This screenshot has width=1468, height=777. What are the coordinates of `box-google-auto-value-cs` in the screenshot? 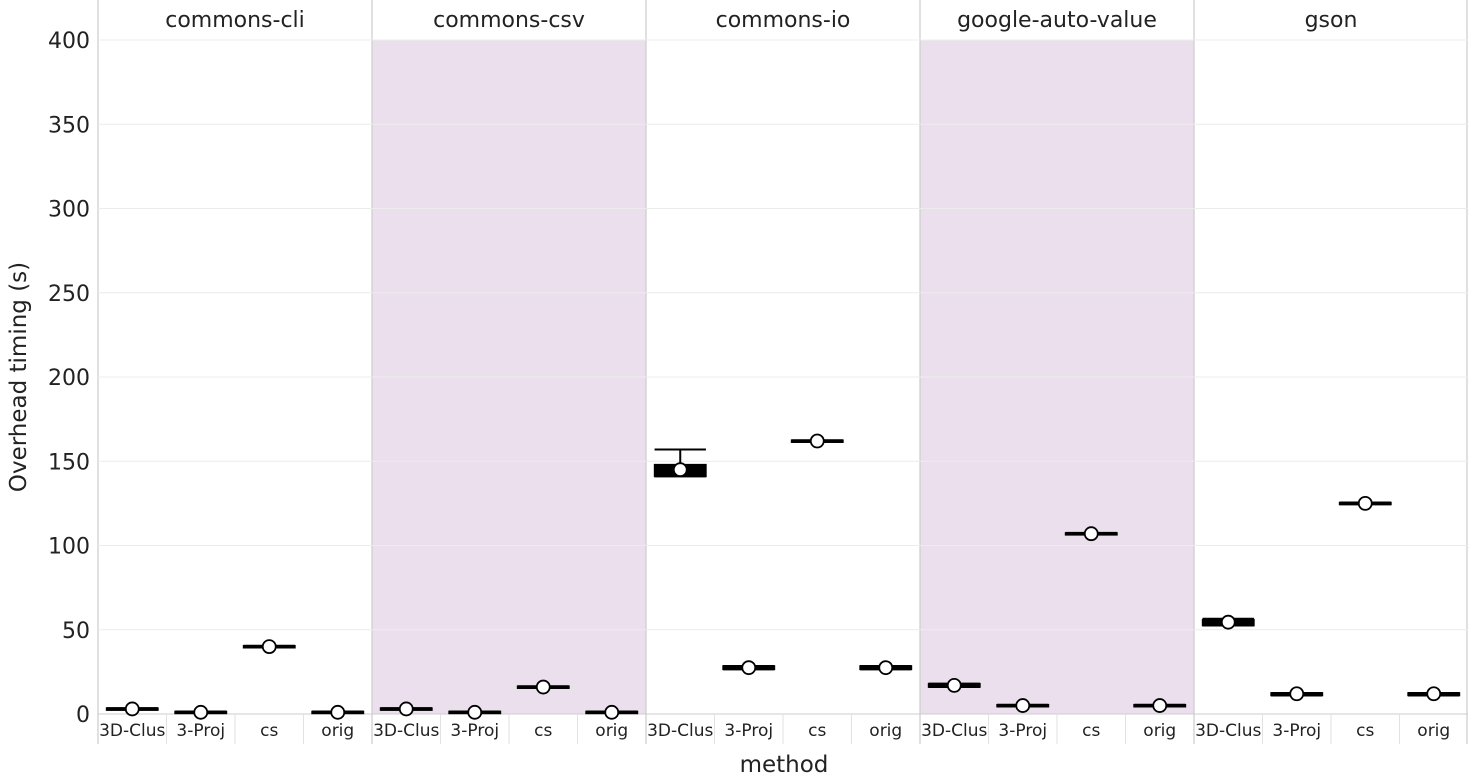 It's located at (1091, 534).